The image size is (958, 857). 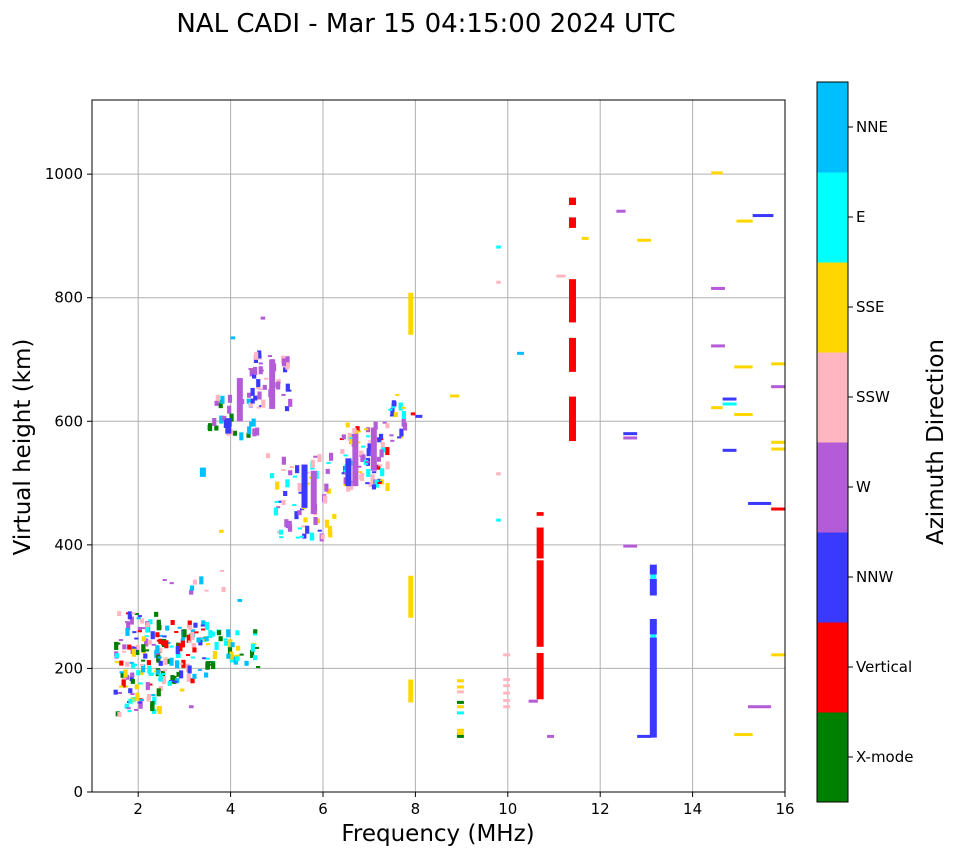 I want to click on colorbar-label-nne: NNE, so click(x=872, y=127).